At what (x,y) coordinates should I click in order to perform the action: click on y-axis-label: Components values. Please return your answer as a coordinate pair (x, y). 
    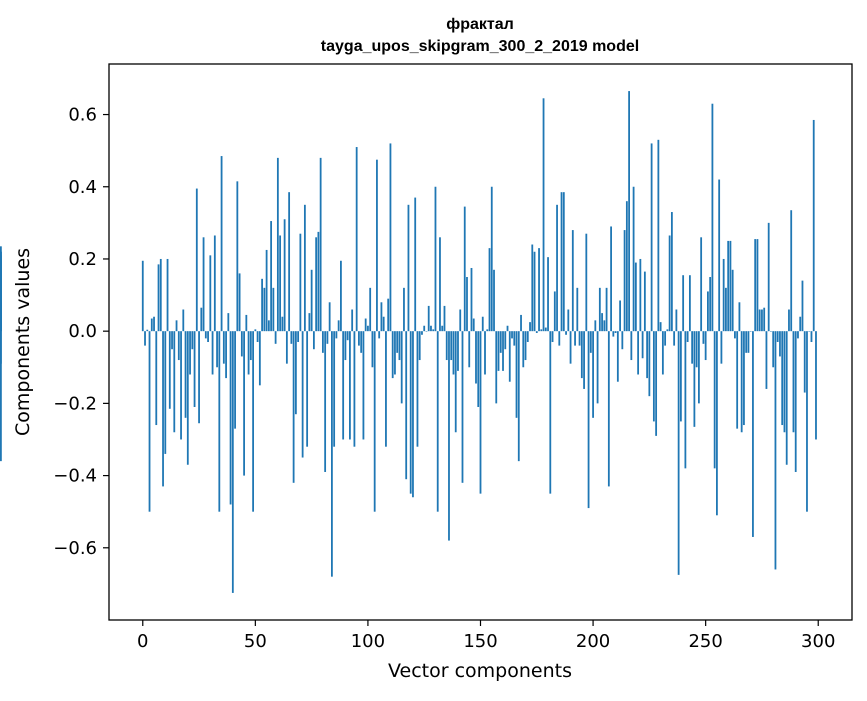
    Looking at the image, I should click on (23, 342).